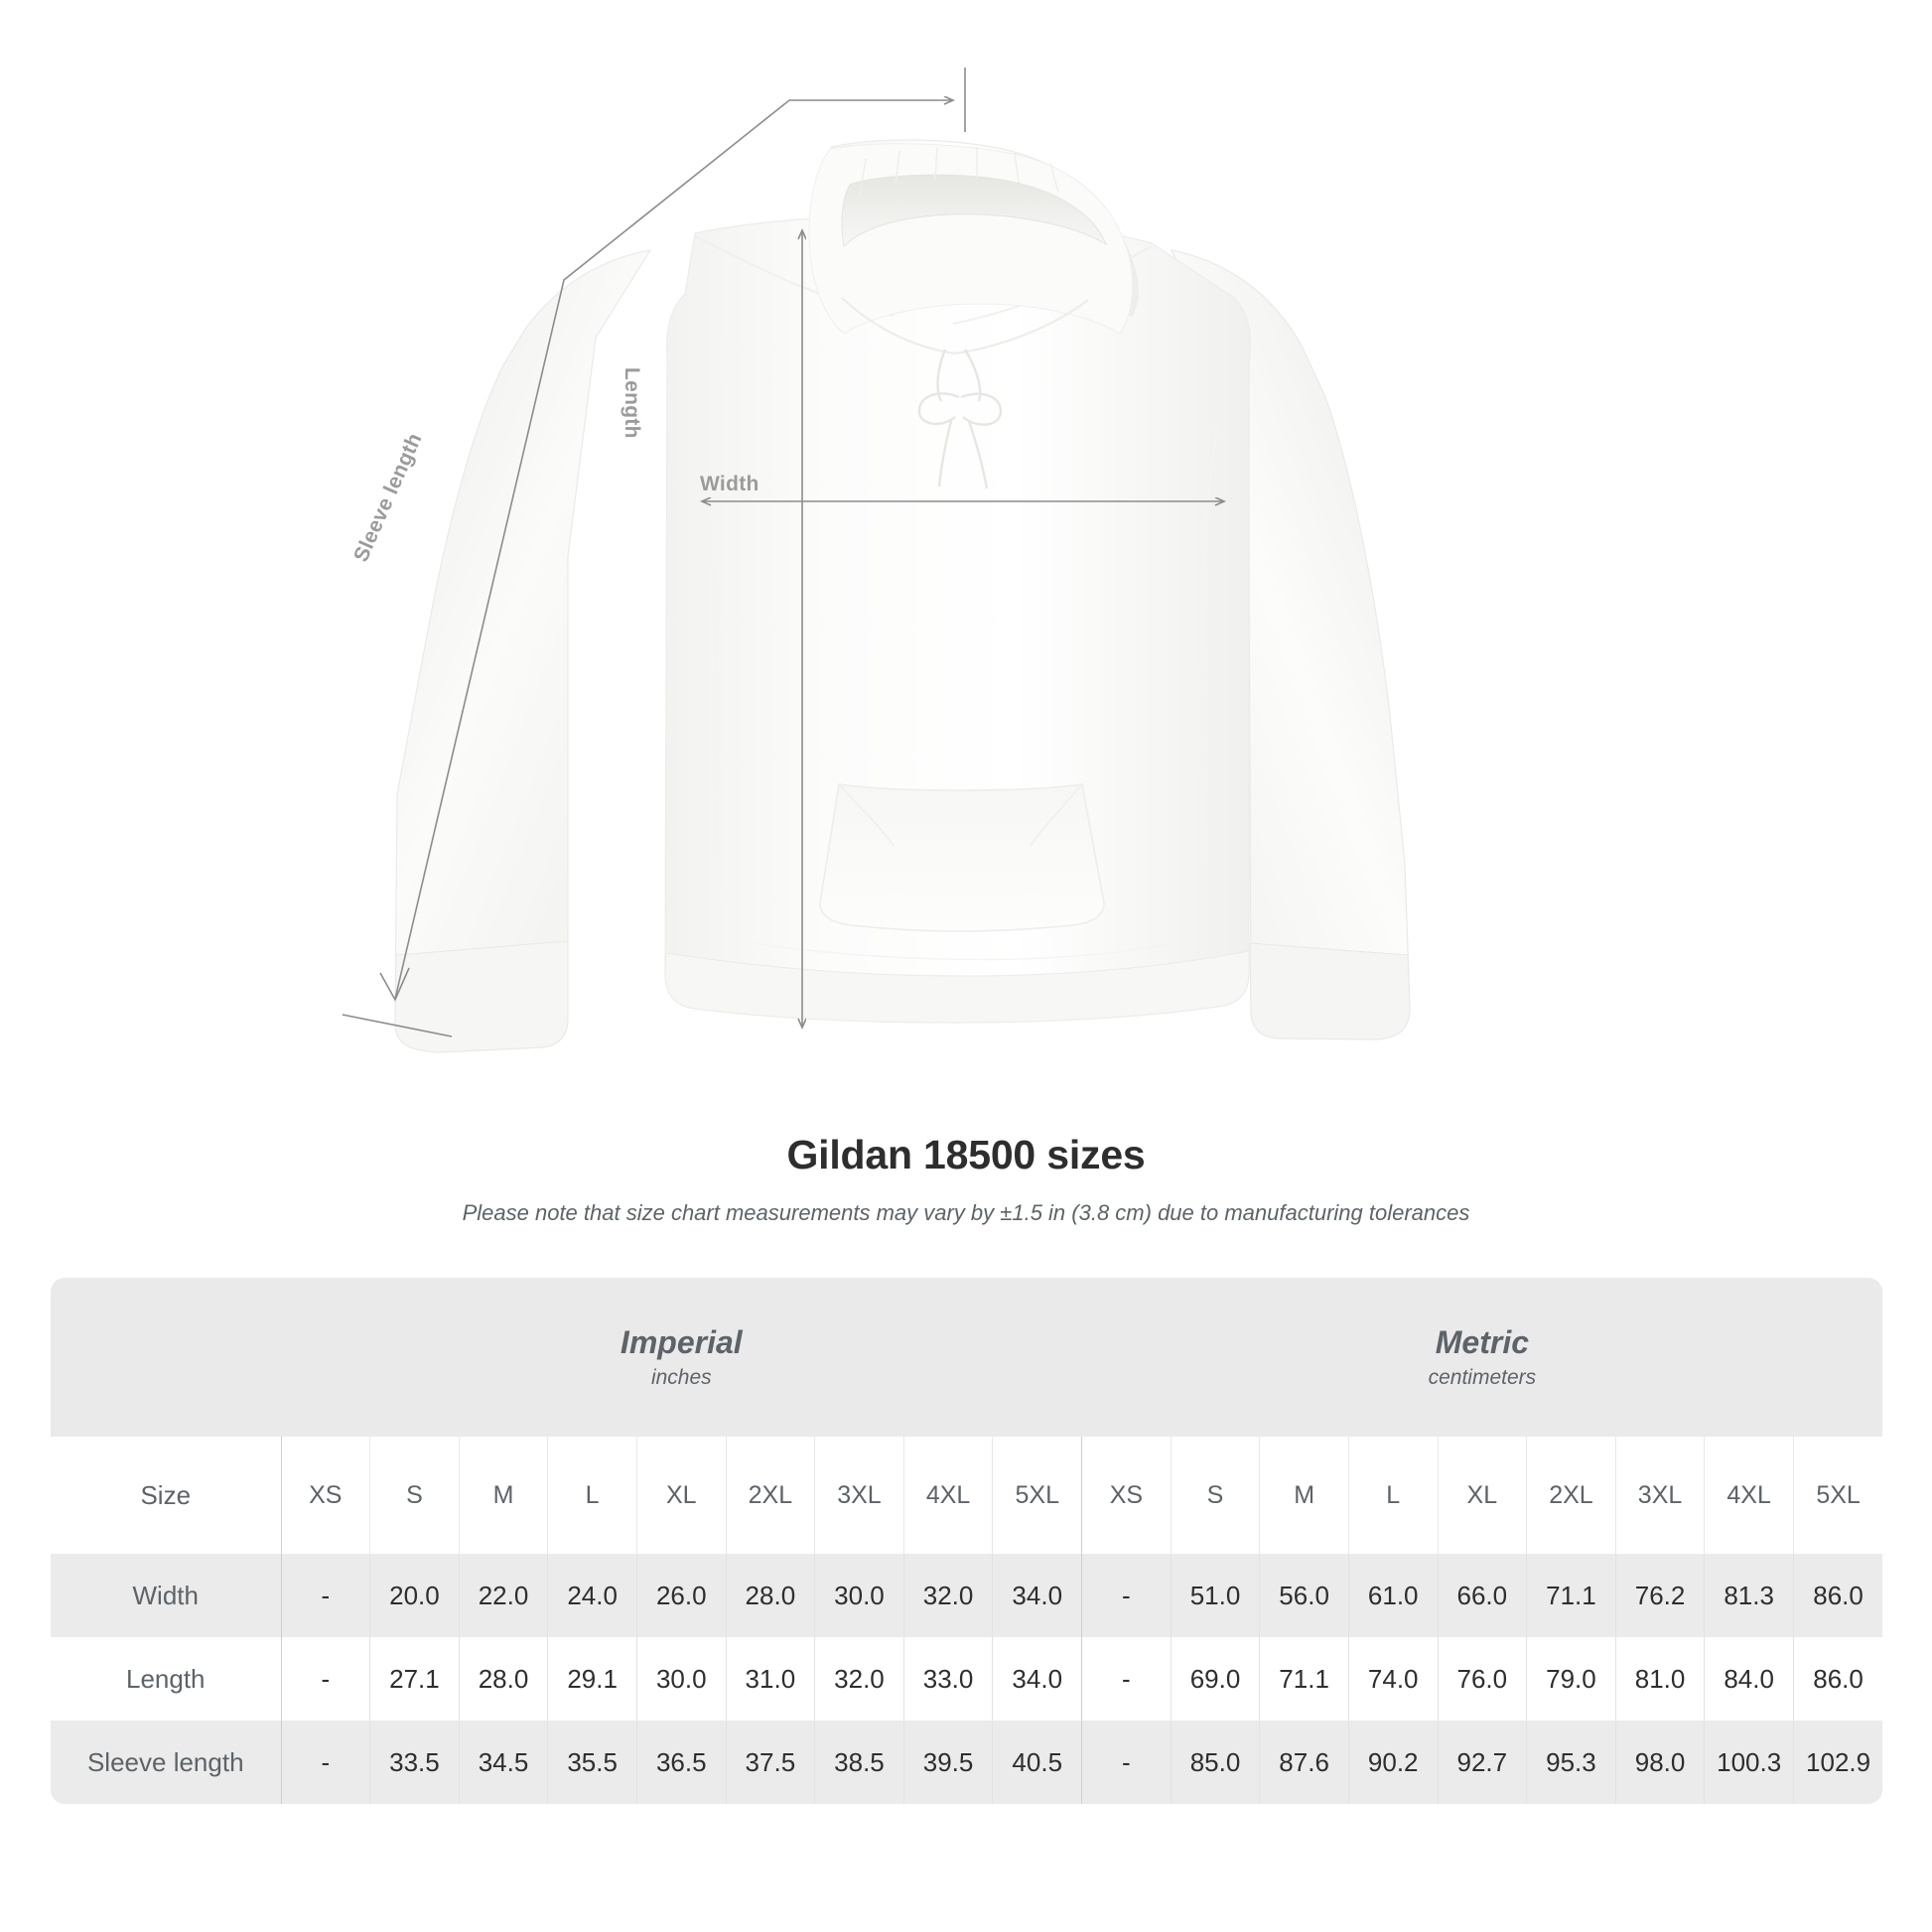  Describe the element at coordinates (1838, 1679) in the screenshot. I see `cell-length-metric-5xl: 86.0` at that location.